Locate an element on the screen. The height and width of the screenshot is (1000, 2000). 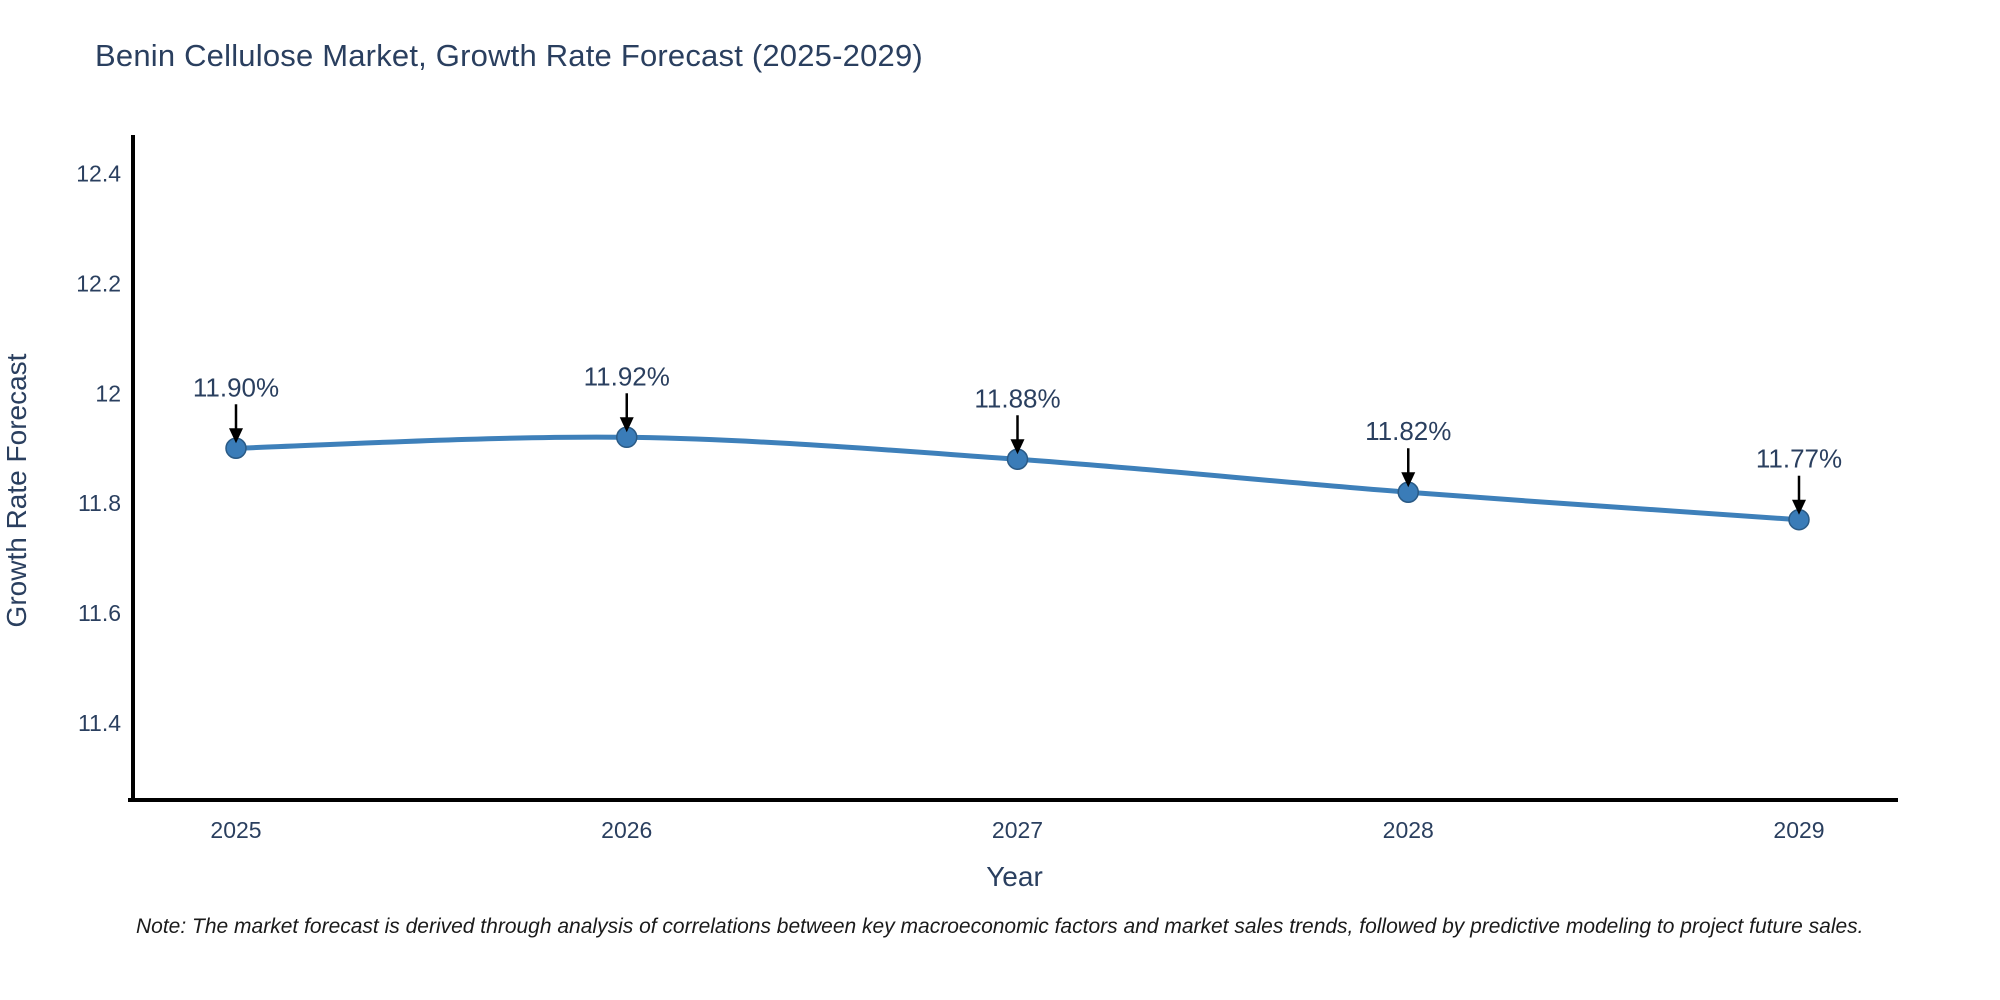
data-point-label: 11.77% is located at coordinates (1799, 459).